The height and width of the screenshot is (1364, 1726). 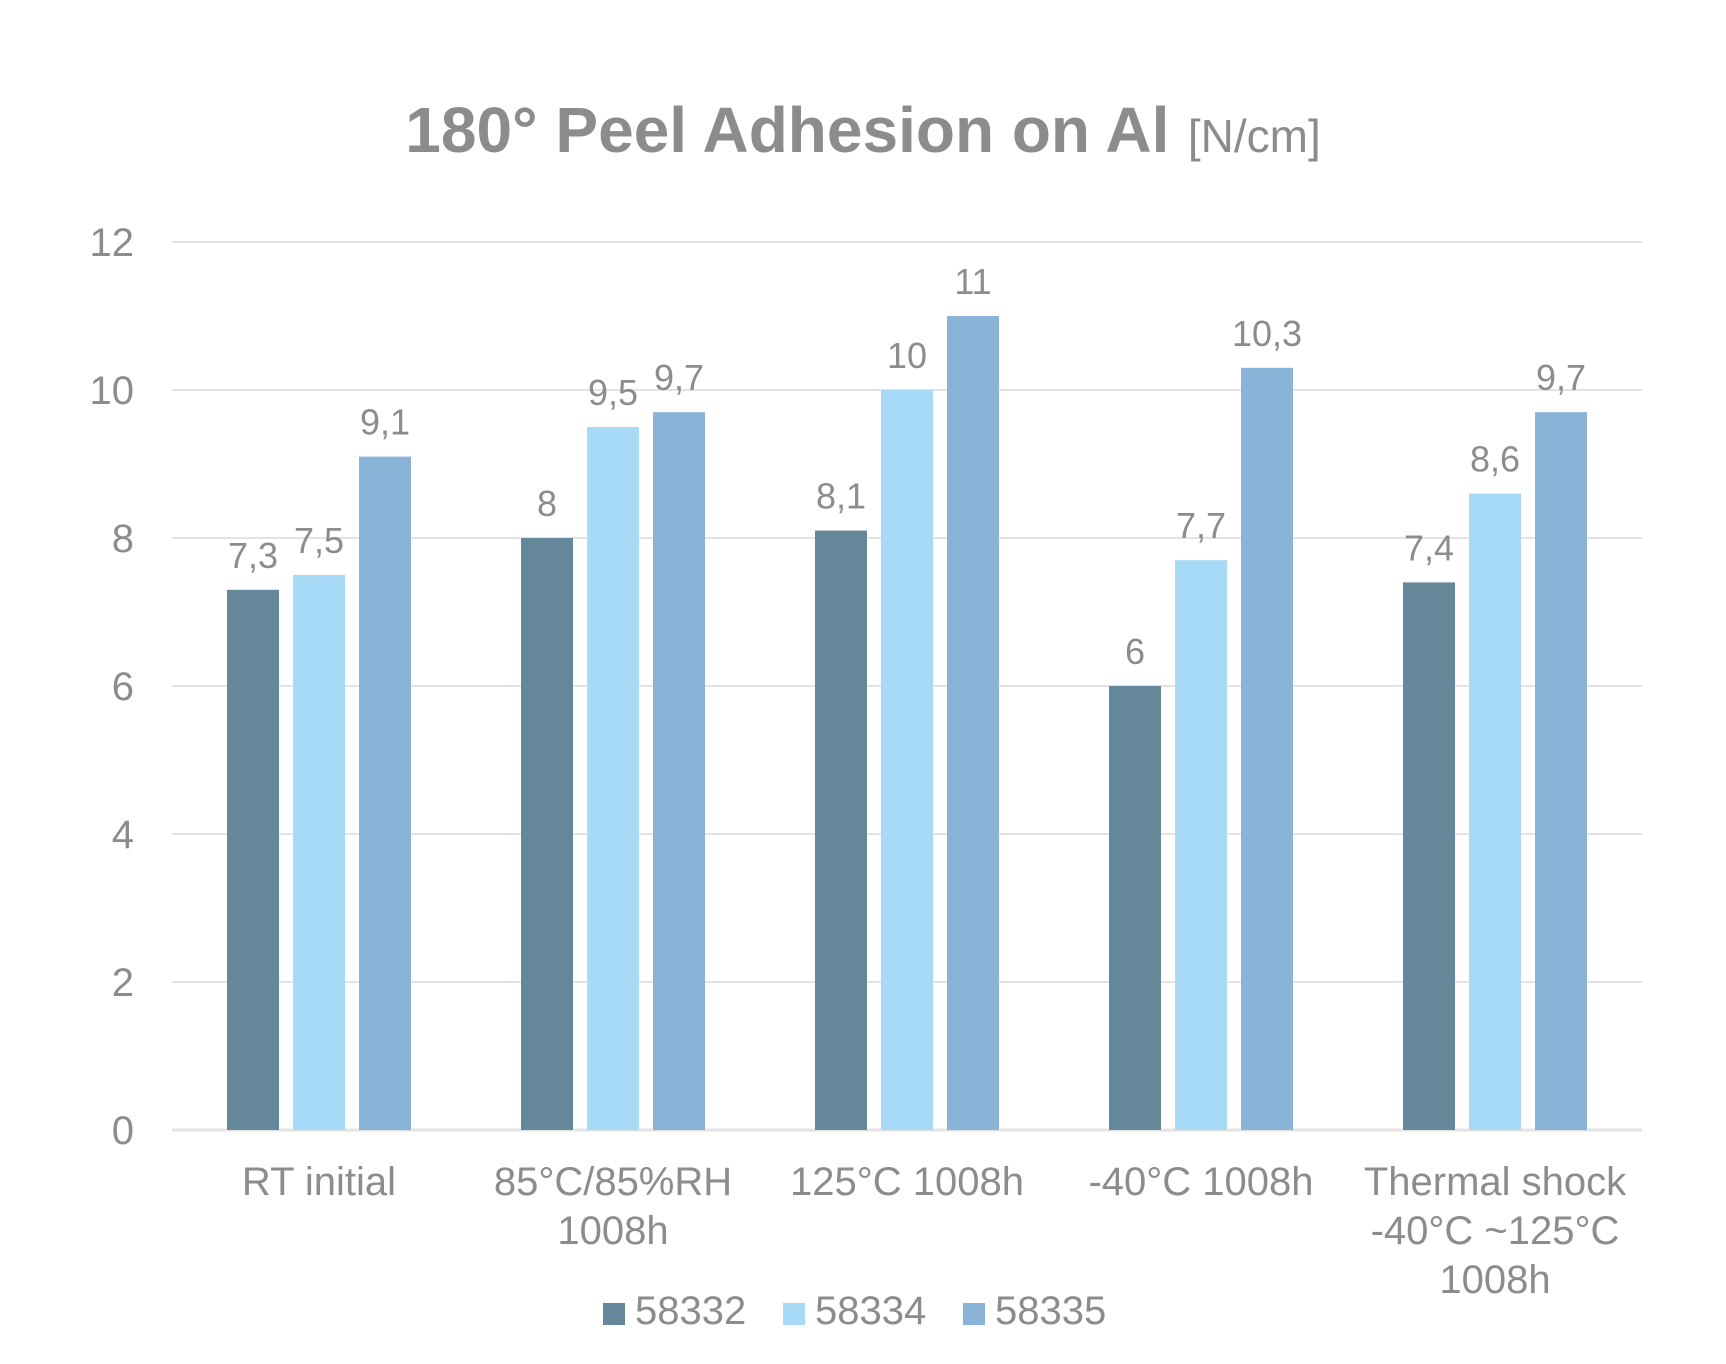 I want to click on data-label: 11, so click(x=972, y=281).